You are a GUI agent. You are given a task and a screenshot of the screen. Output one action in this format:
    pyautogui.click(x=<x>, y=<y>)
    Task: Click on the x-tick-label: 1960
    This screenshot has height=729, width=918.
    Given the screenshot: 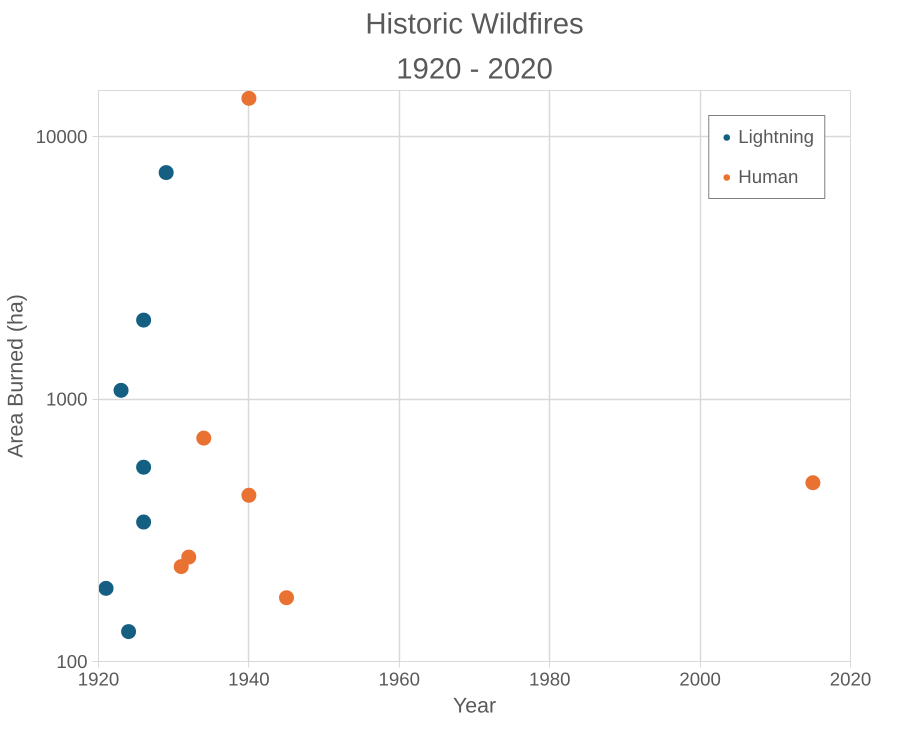 What is the action you would take?
    pyautogui.click(x=399, y=679)
    